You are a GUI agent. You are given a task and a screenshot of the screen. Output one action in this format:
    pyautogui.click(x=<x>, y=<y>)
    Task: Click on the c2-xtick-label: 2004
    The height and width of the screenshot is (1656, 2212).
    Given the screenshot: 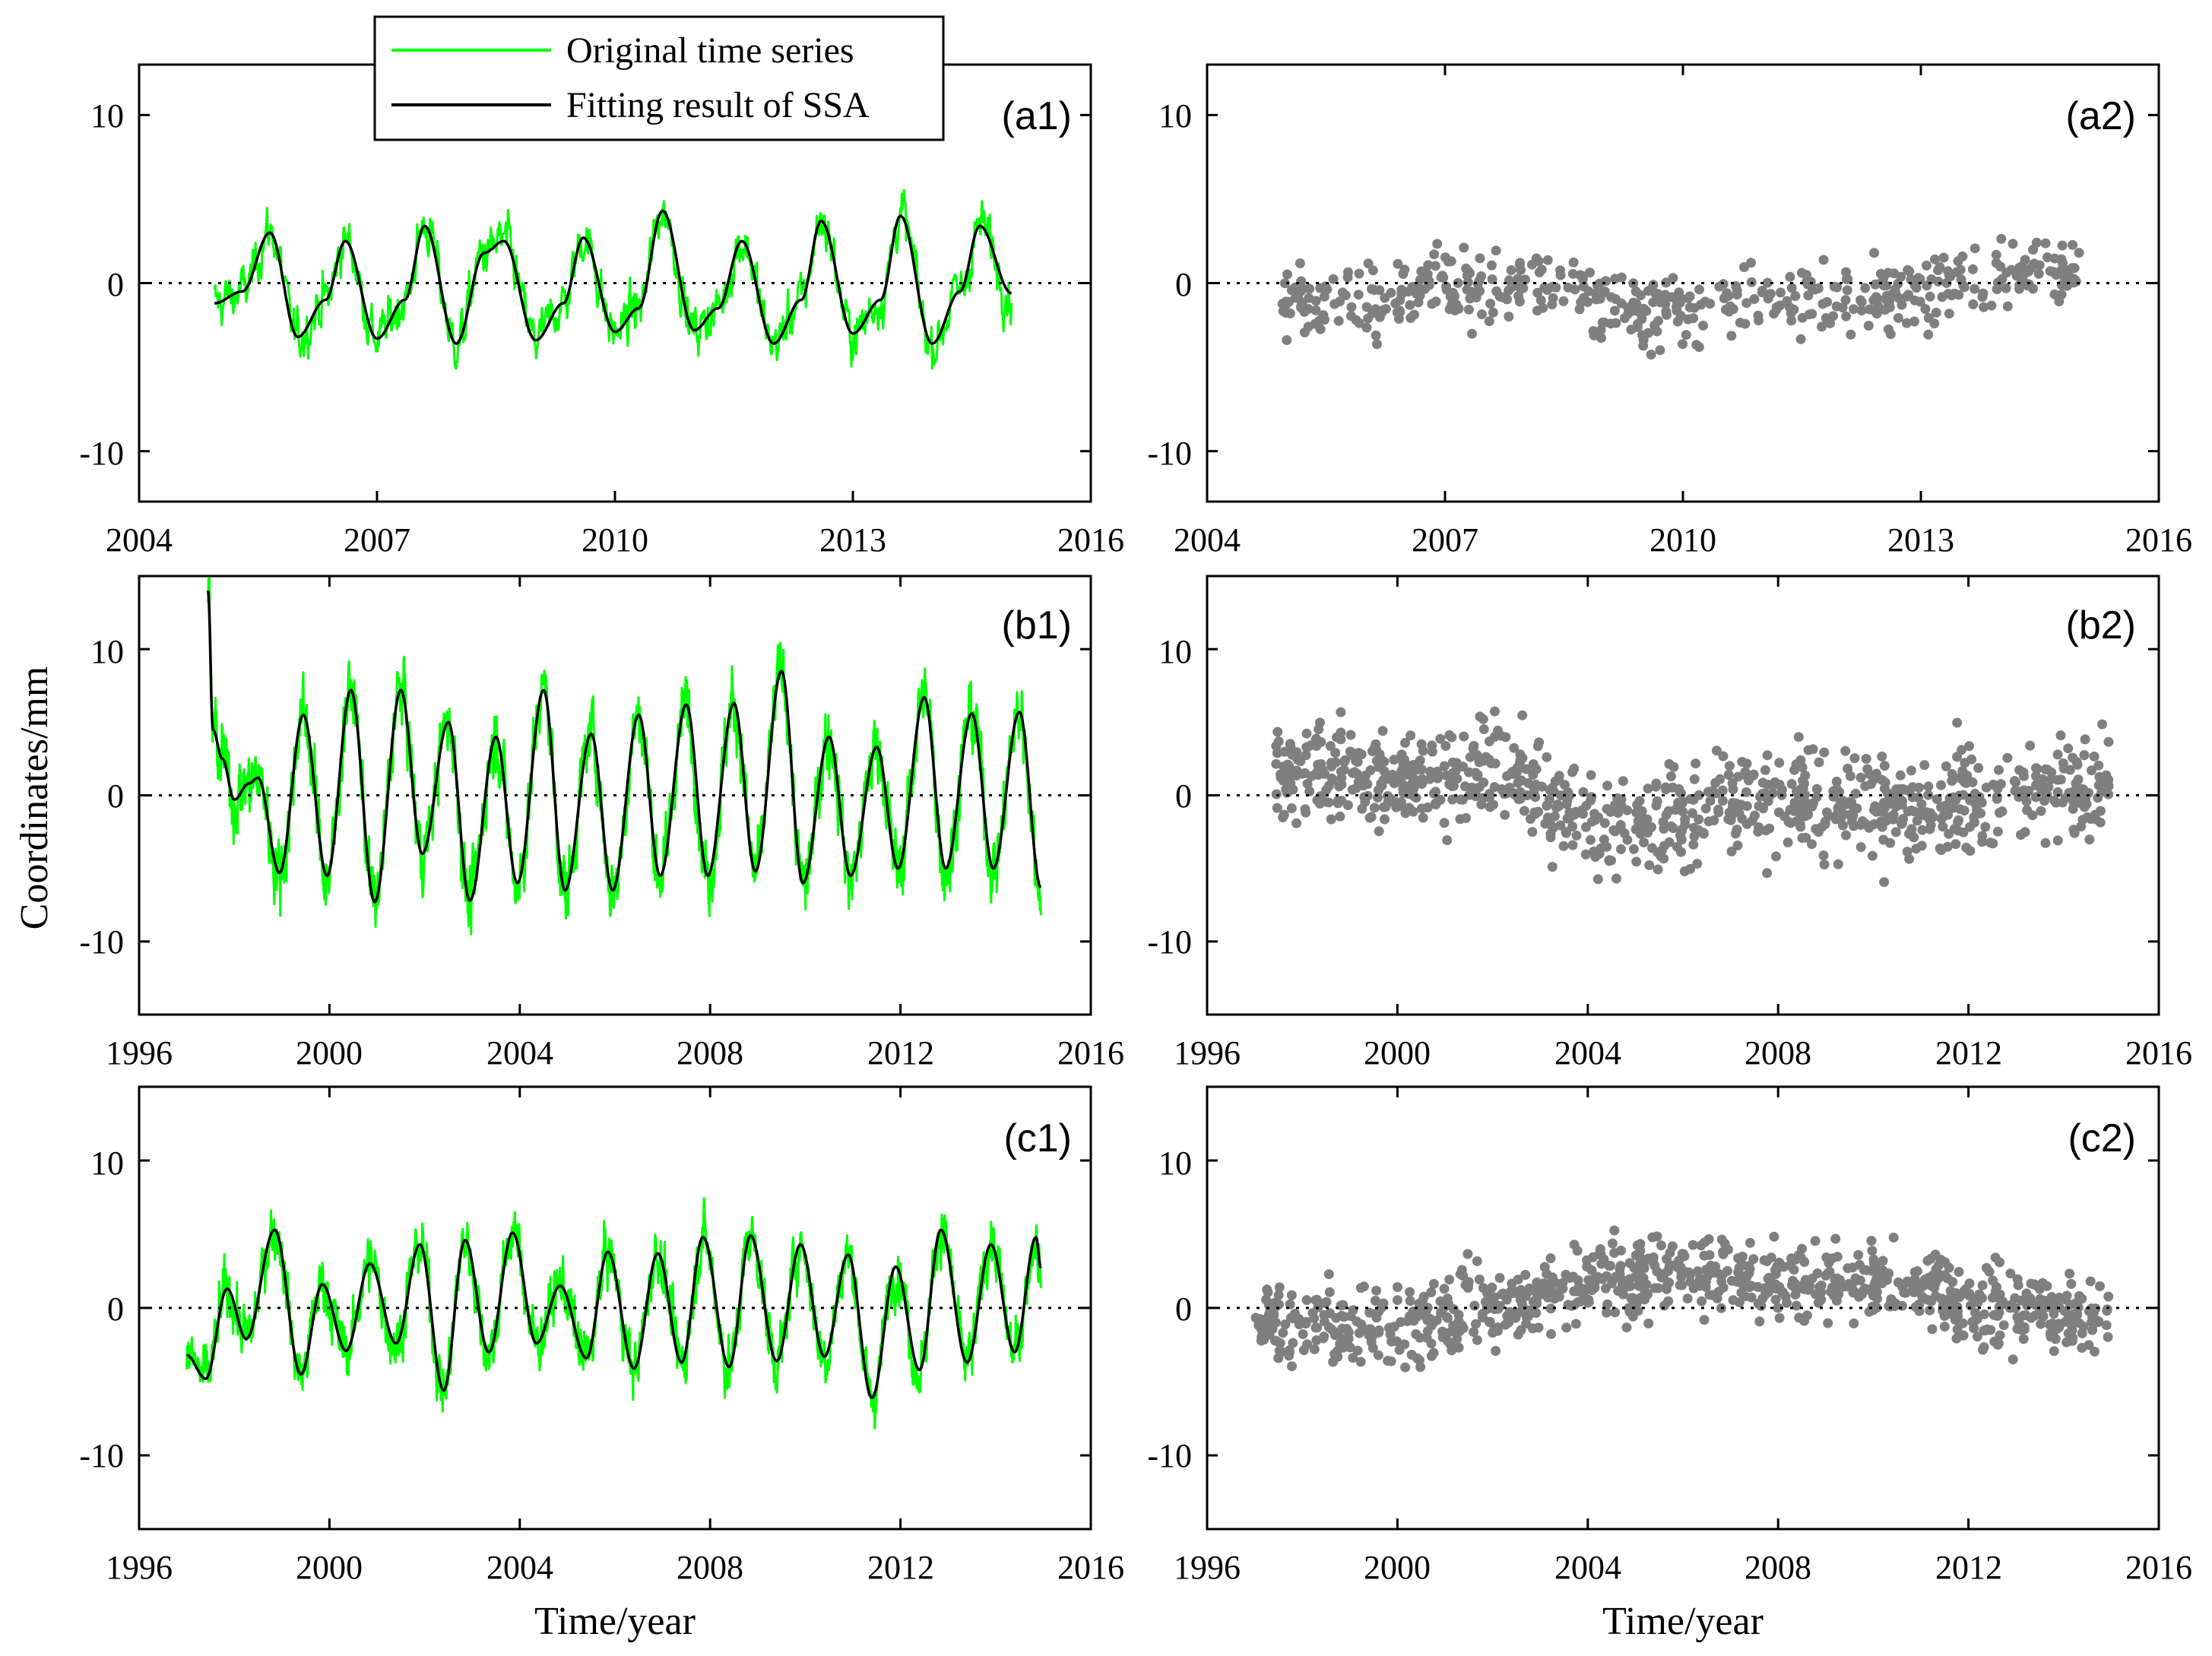 What is the action you would take?
    pyautogui.click(x=1587, y=1567)
    